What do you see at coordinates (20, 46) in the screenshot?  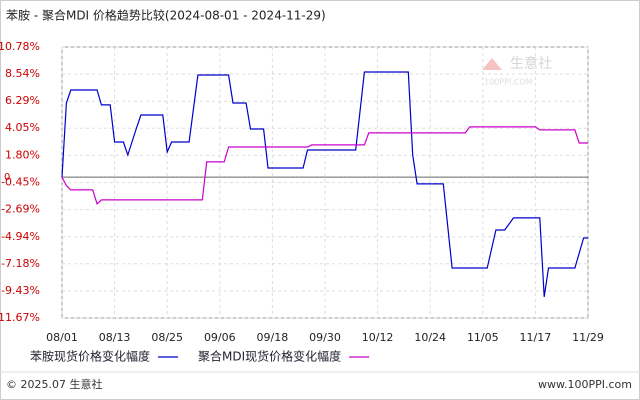 I see `y-tick-label: 10.78%` at bounding box center [20, 46].